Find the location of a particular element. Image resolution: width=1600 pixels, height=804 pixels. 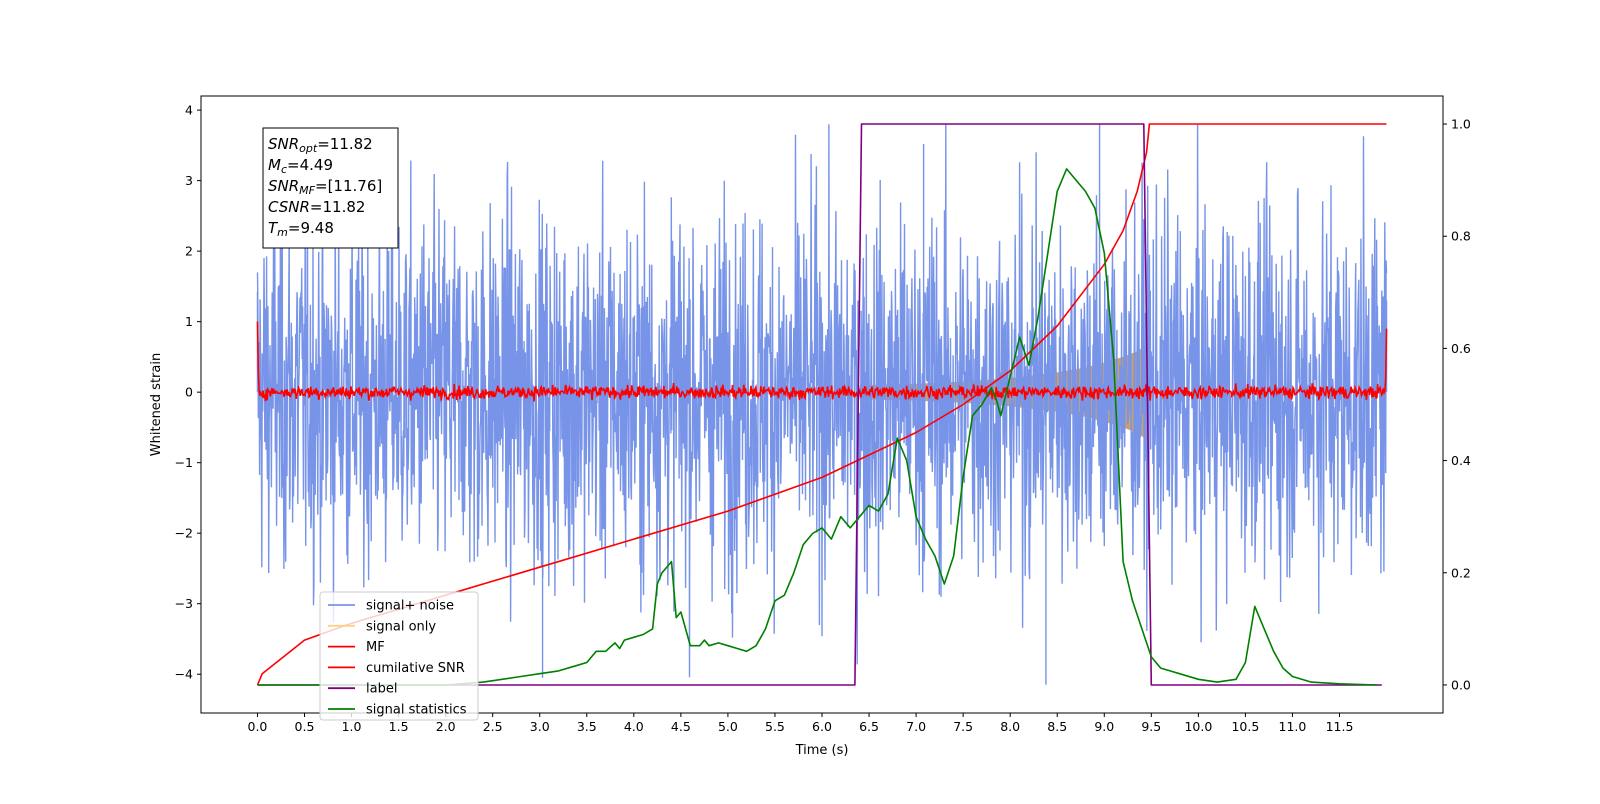

legend-label: signal only is located at coordinates (401, 626).